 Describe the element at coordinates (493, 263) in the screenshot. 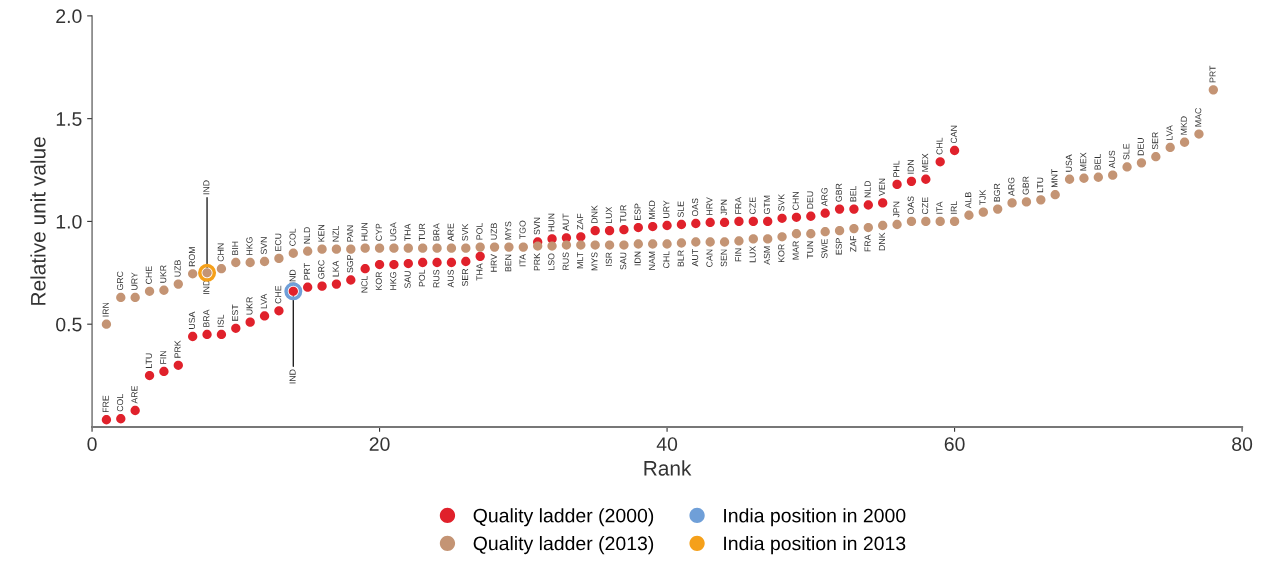

I see `annotation: HRV` at that location.